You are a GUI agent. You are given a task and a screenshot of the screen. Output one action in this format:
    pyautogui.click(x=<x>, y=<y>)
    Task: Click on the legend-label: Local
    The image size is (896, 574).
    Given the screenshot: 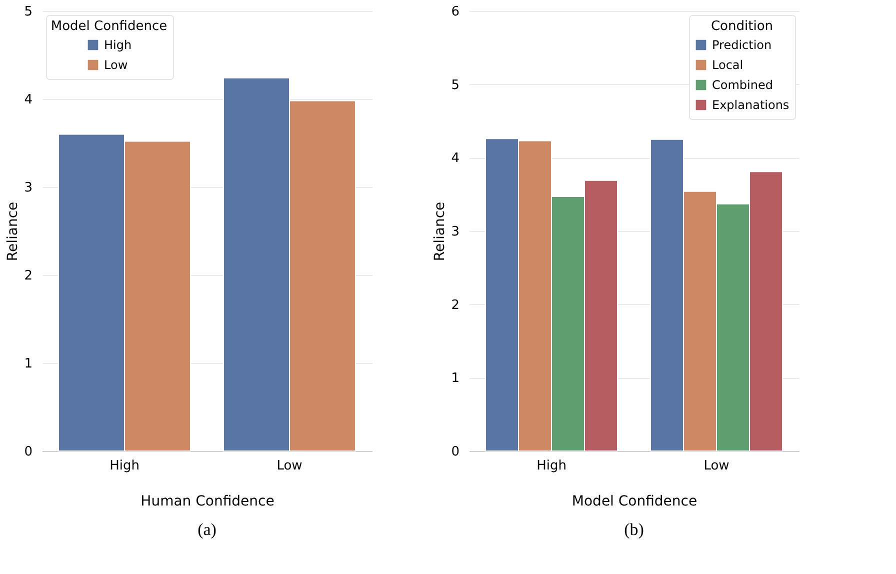 What is the action you would take?
    pyautogui.click(x=728, y=65)
    